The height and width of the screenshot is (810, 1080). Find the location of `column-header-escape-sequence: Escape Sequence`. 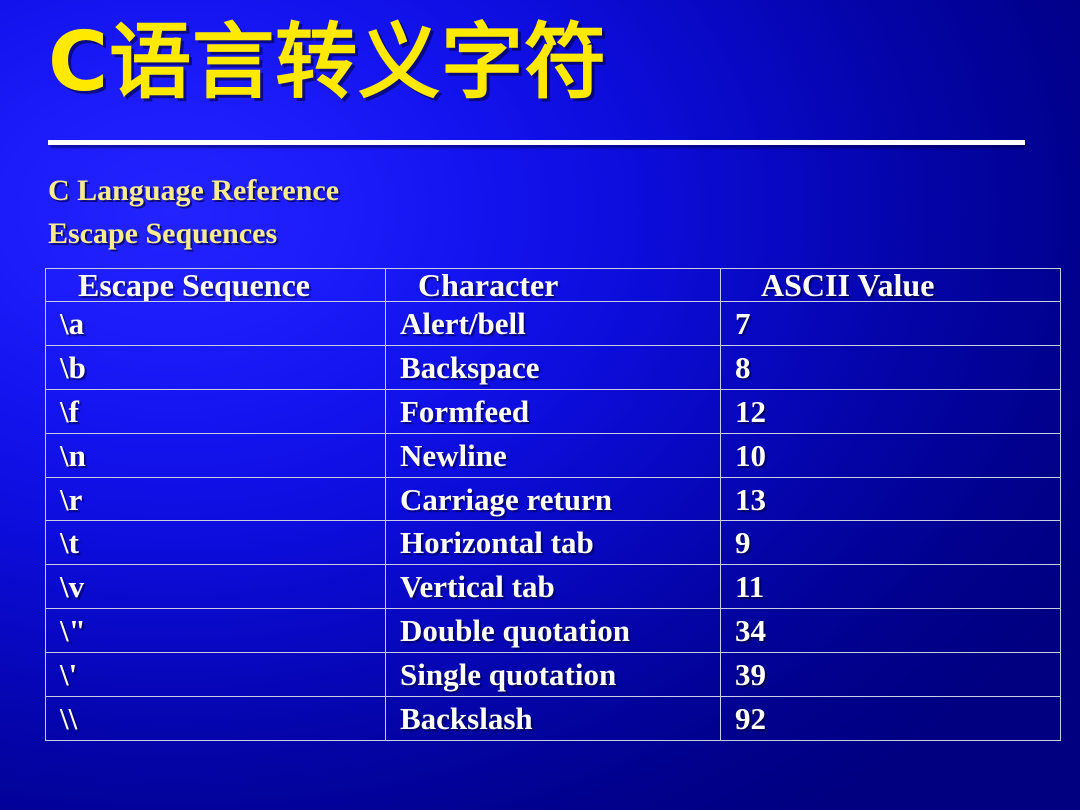

column-header-escape-sequence: Escape Sequence is located at coordinates (215, 285).